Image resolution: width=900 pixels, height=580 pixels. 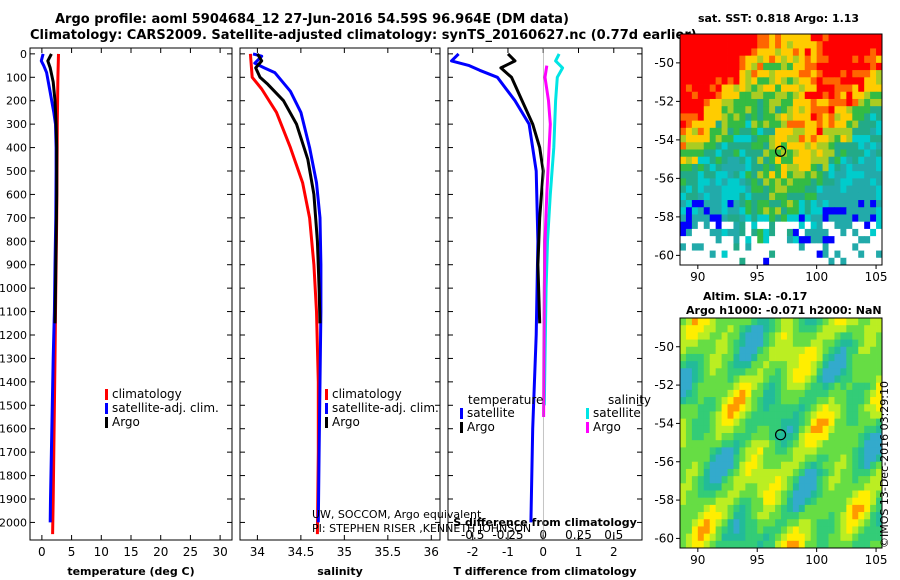 What do you see at coordinates (664, 140) in the screenshot?
I see `map-y-tick-label: -54` at bounding box center [664, 140].